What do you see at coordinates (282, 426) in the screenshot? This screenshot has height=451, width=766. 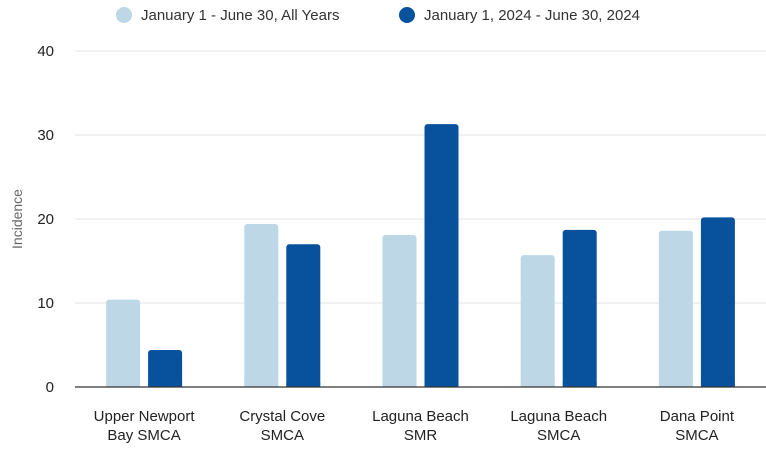 I see `x-category-label: Crystal Cove SMCA` at bounding box center [282, 426].